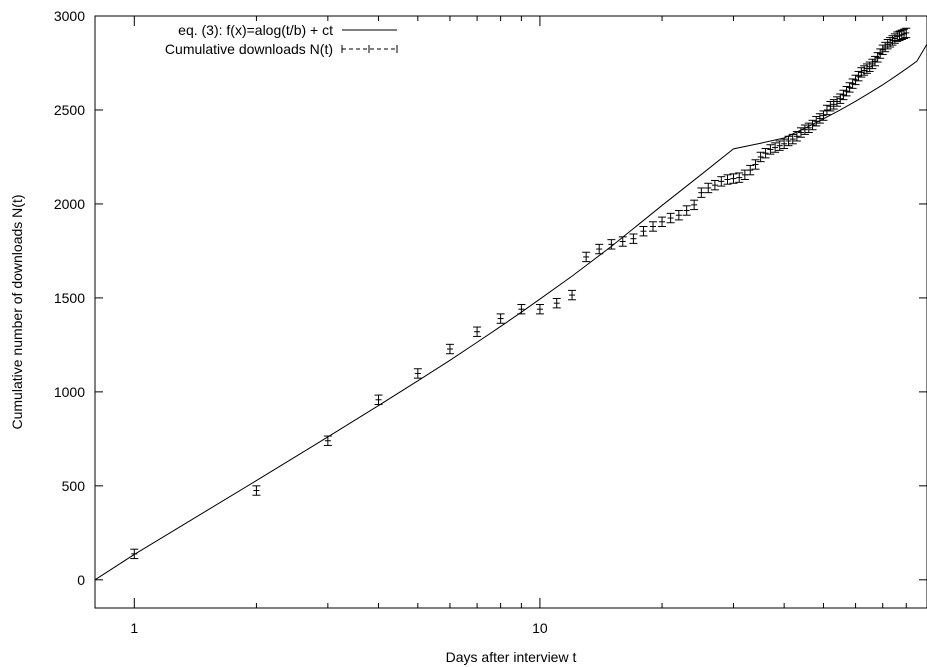  What do you see at coordinates (69, 298) in the screenshot?
I see `y-tick-label: 1500` at bounding box center [69, 298].